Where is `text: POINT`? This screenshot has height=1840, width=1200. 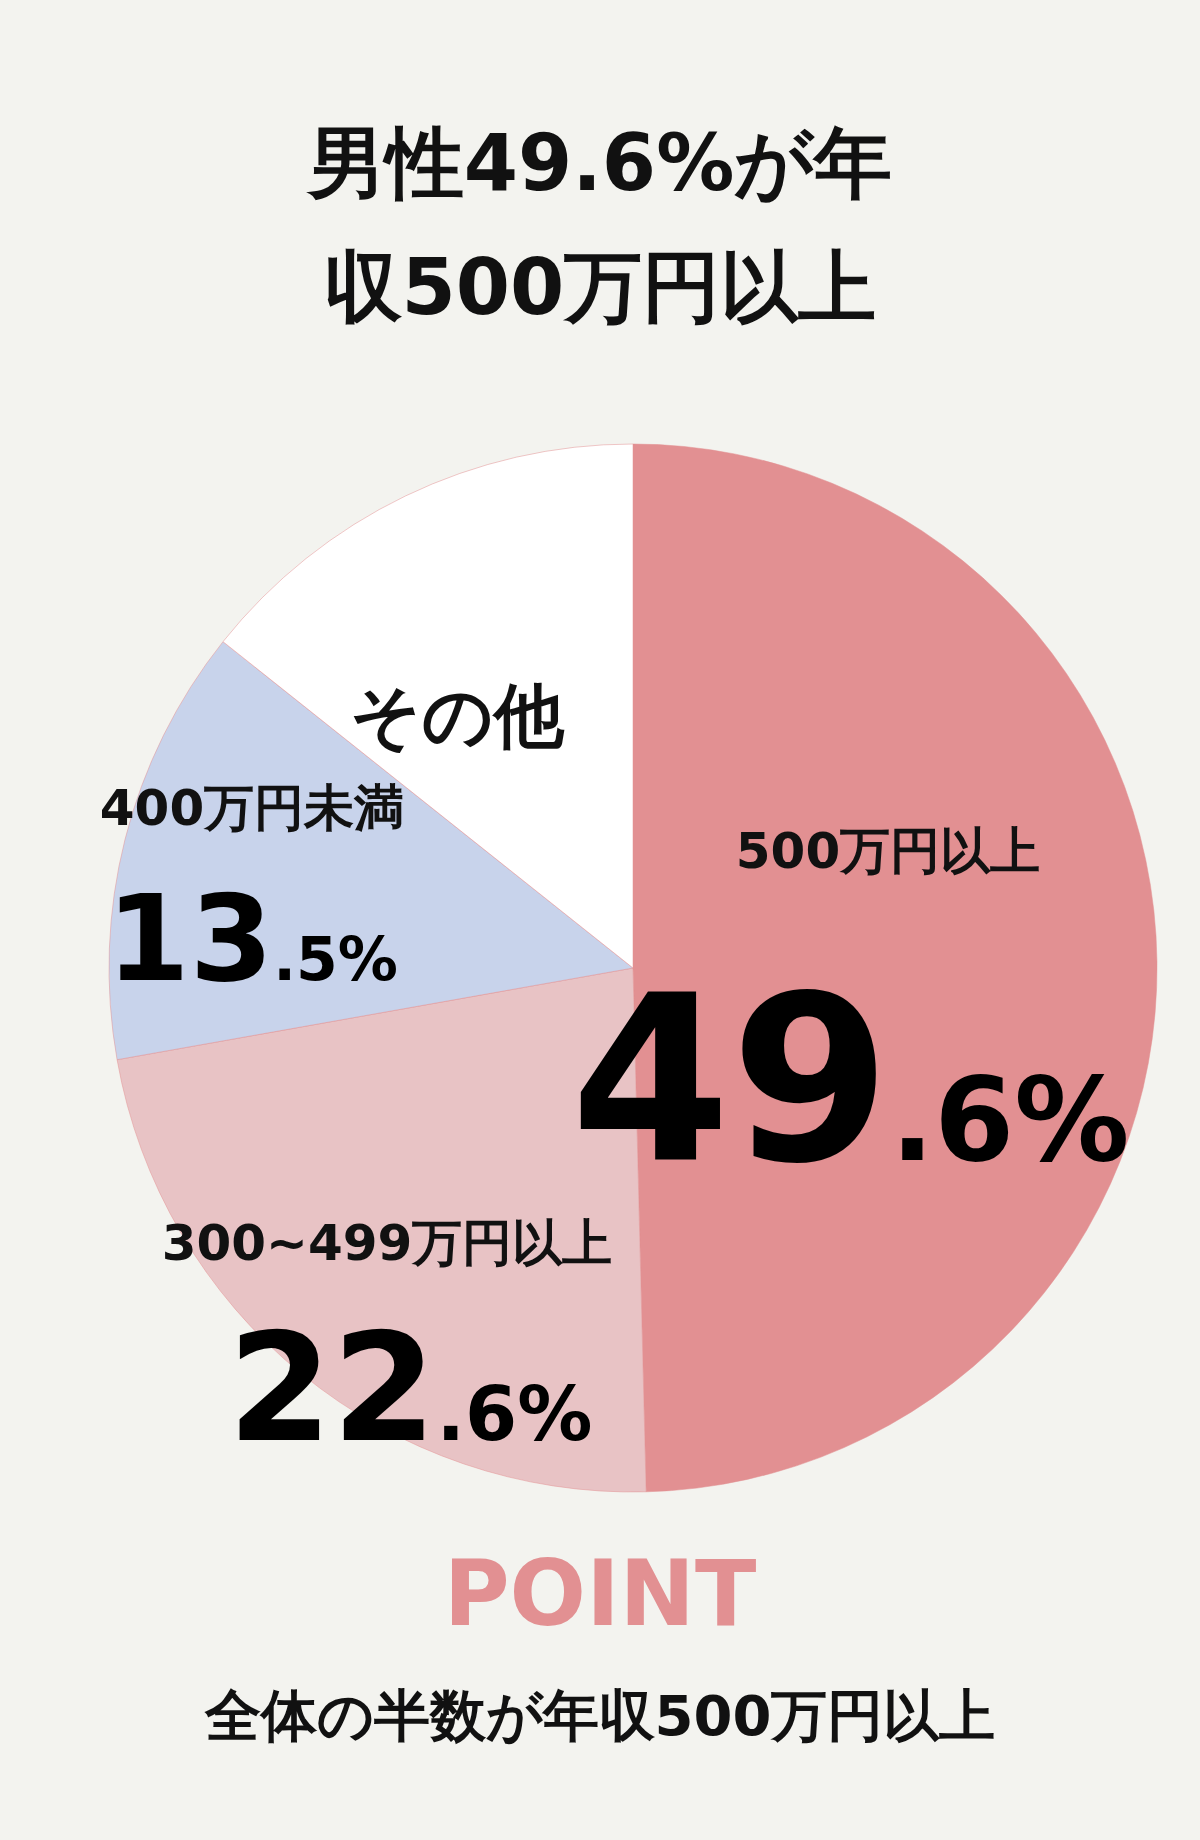
text: POINT is located at coordinates (600, 1593).